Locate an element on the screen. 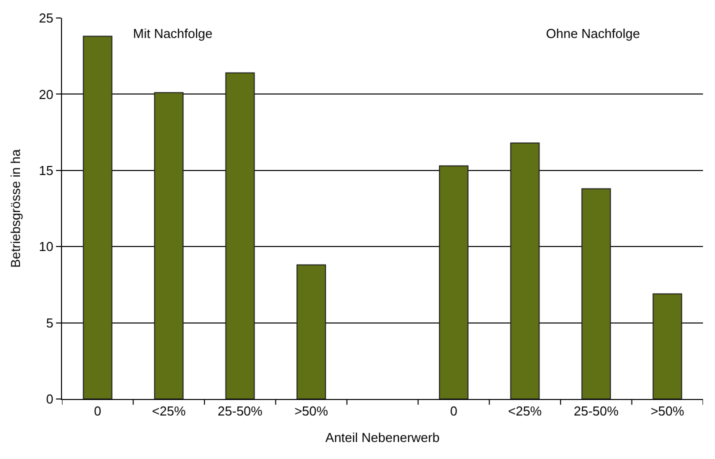  y-tick-label: 15 is located at coordinates (46, 170).